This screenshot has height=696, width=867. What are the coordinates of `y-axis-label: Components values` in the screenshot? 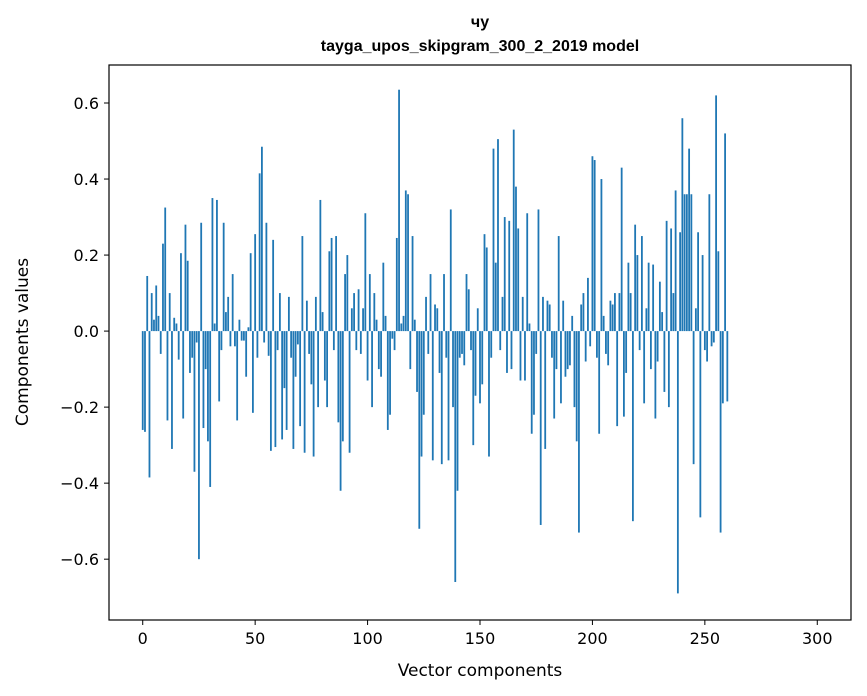 It's located at (23, 342).